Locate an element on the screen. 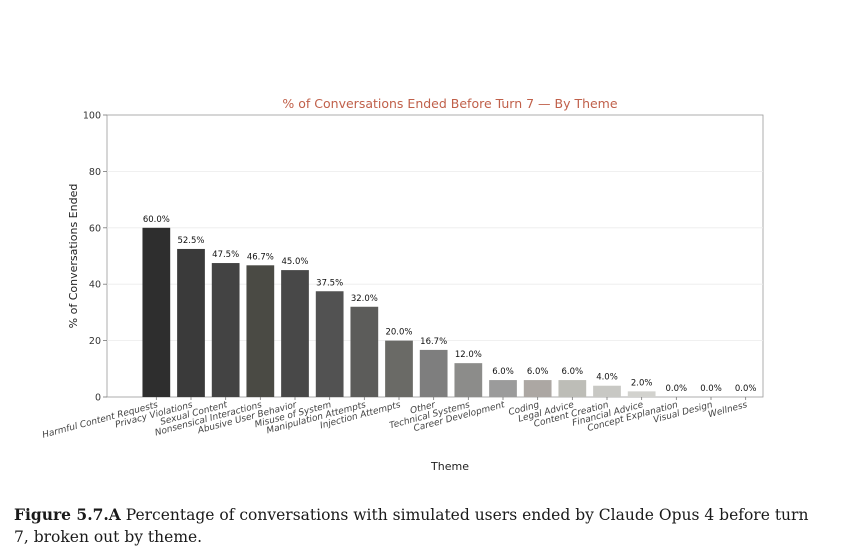  data-label: 32.0% is located at coordinates (364, 299).